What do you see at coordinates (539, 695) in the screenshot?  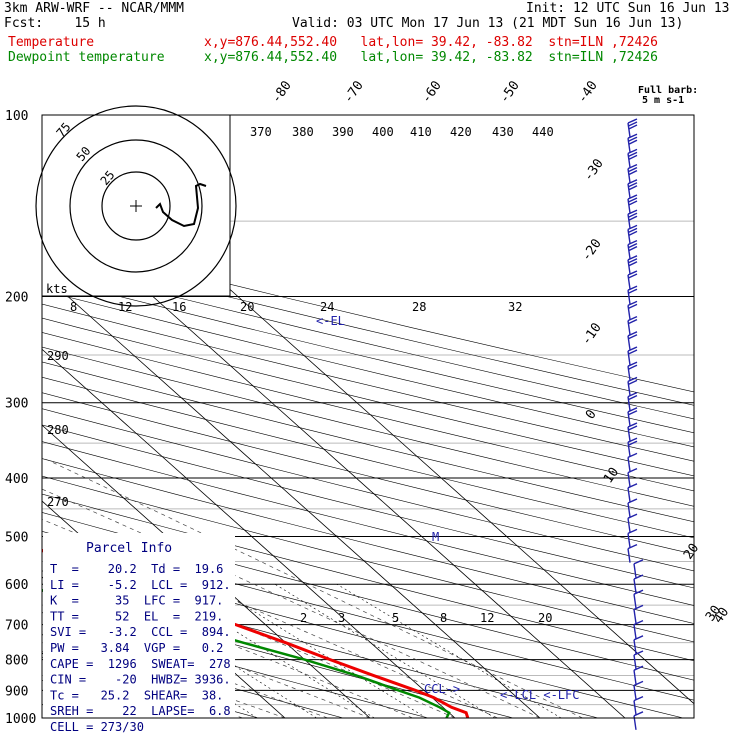 I see `lcl-label: <-LCL <-LFC` at bounding box center [539, 695].